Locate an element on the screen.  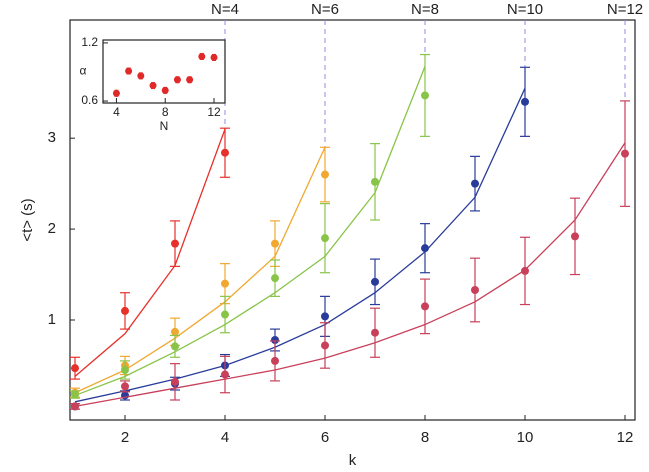
x-tick-label: 6 is located at coordinates (325, 437).